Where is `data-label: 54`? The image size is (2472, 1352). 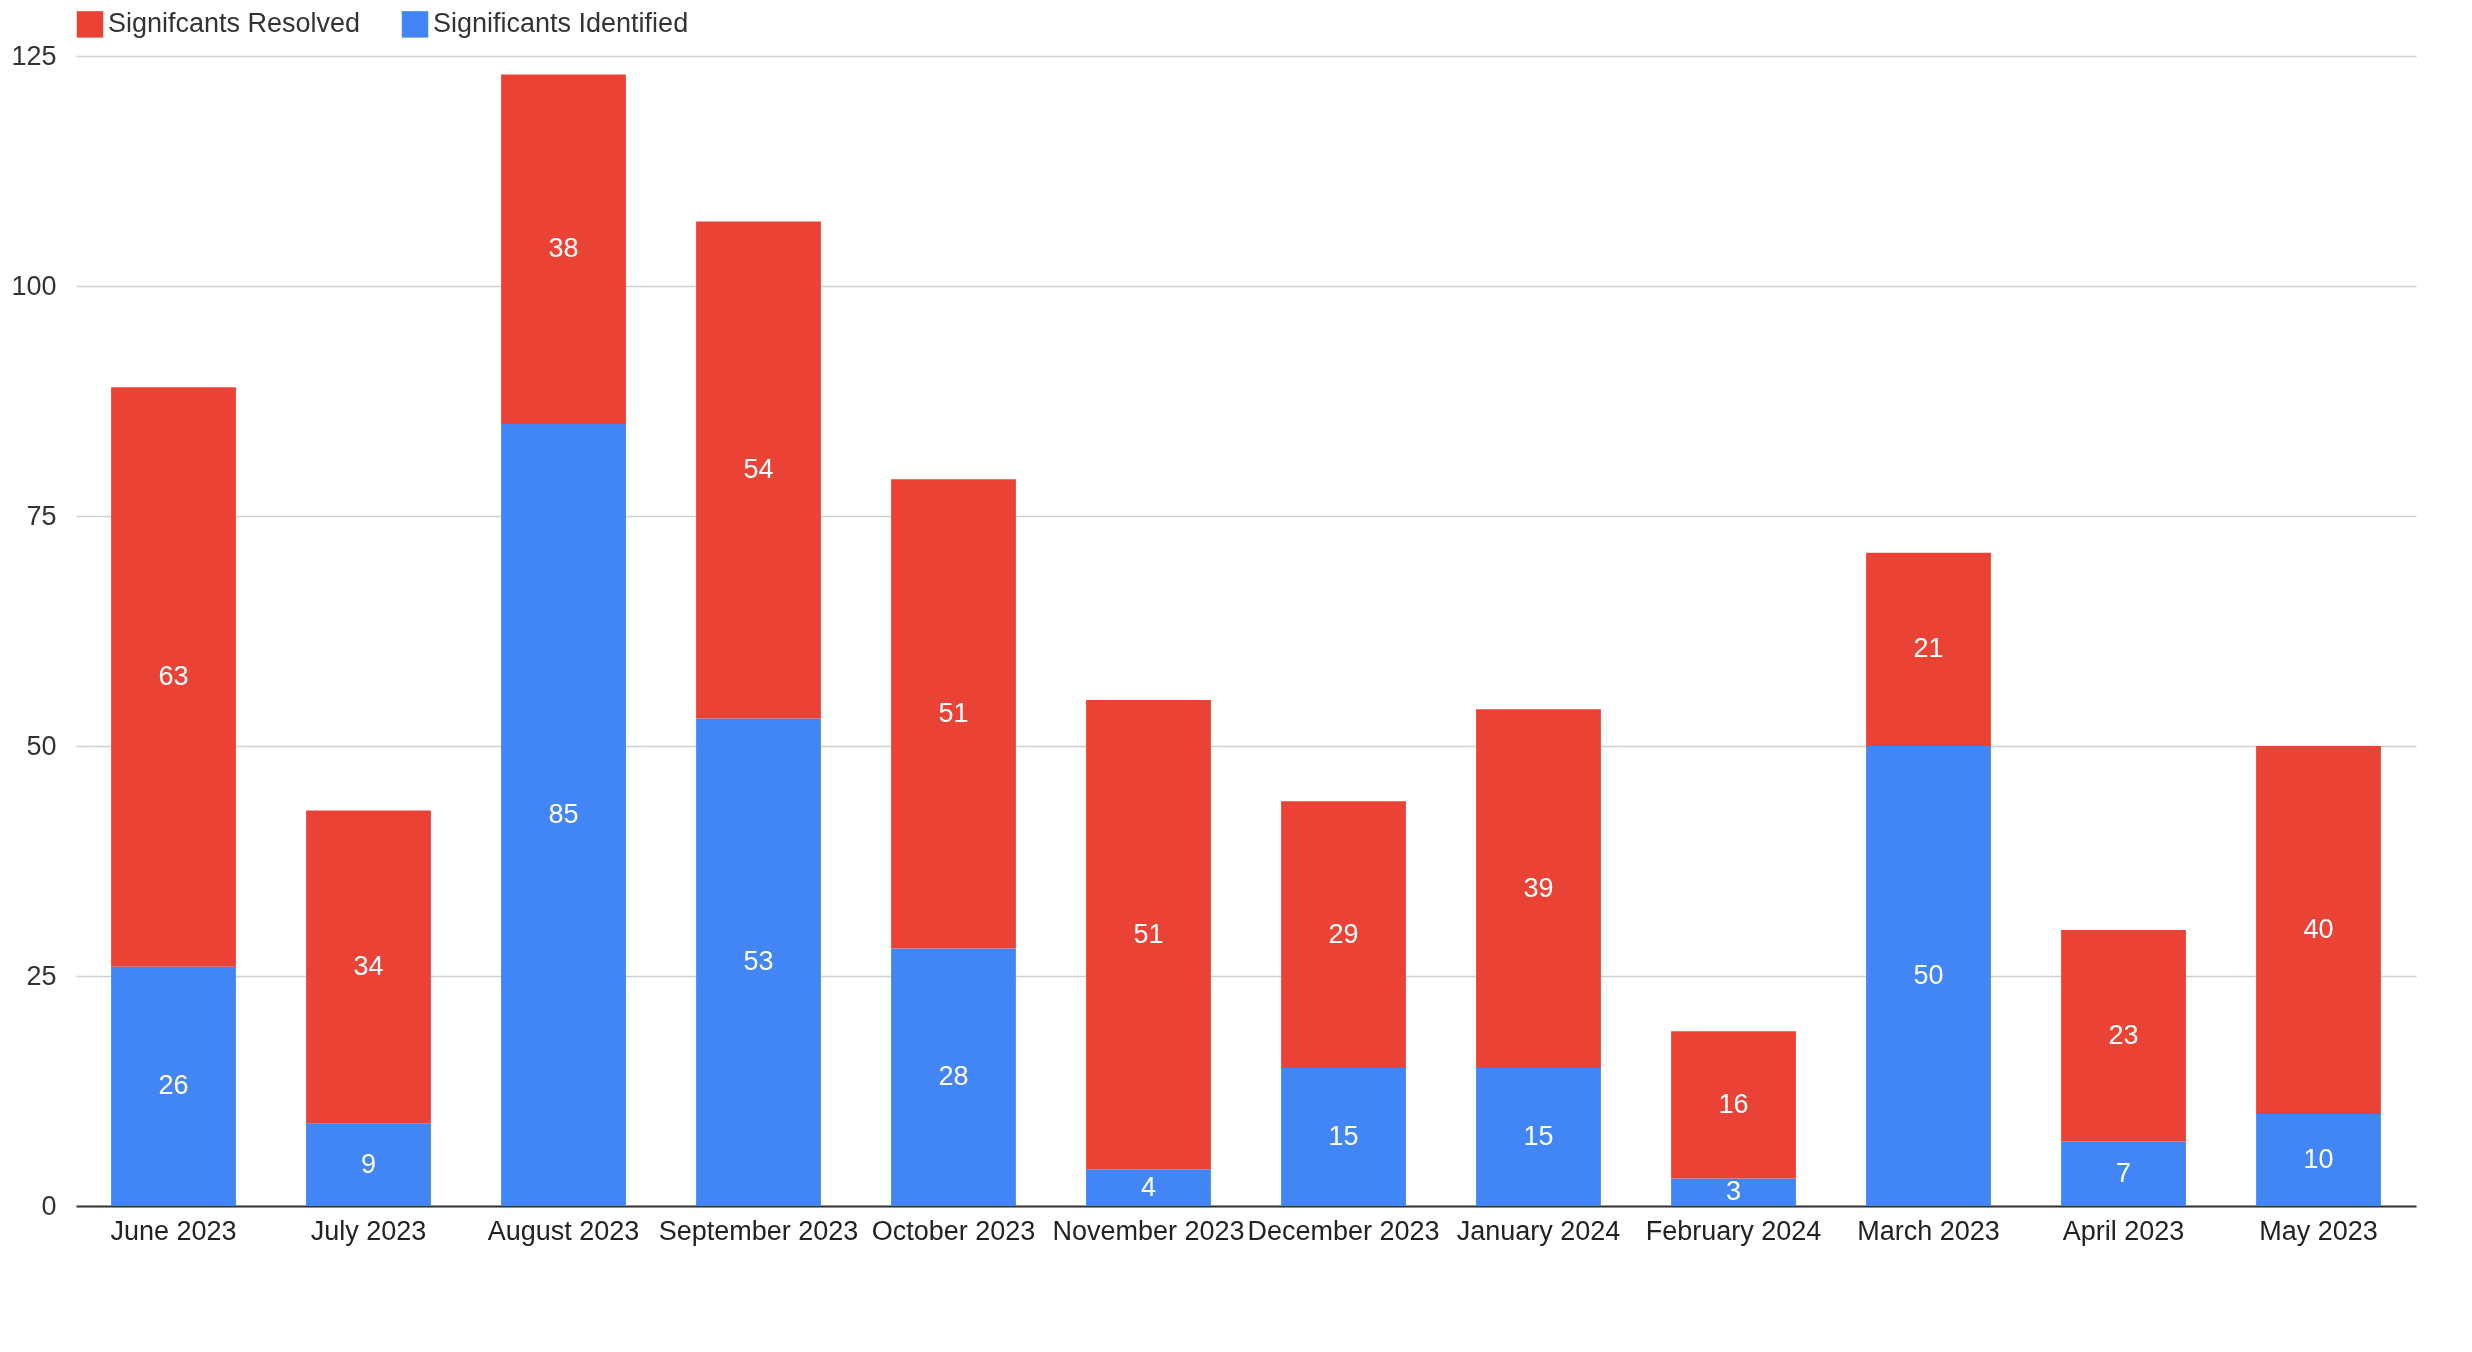
data-label: 54 is located at coordinates (758, 469).